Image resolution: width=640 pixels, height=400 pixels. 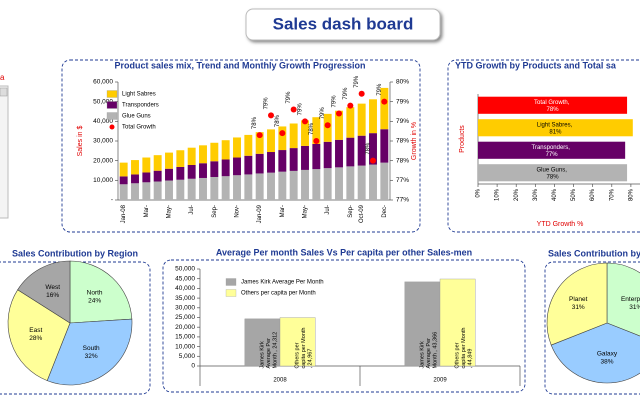 What do you see at coordinates (91, 348) in the screenshot?
I see `slice-label: South` at bounding box center [91, 348].